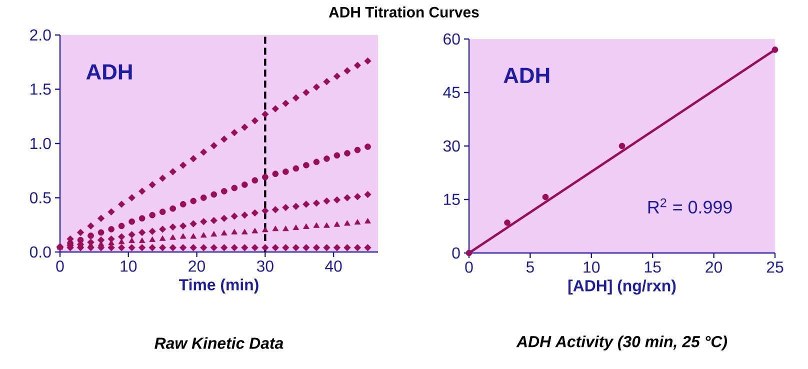 This screenshot has height=369, width=808. What do you see at coordinates (451, 92) in the screenshot?
I see `y-tick-label: 45` at bounding box center [451, 92].